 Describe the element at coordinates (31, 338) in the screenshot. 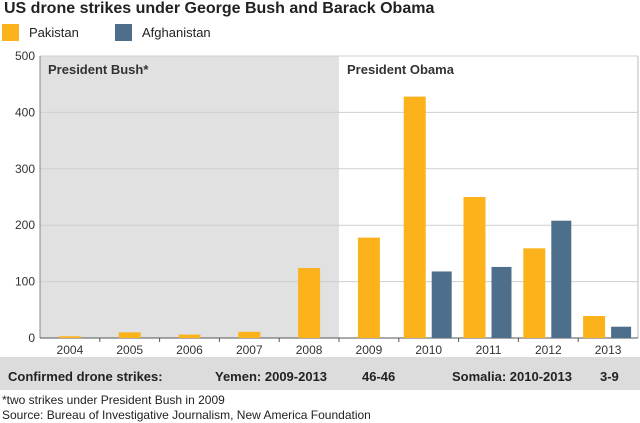

I see `y-tick-label: 0` at that location.